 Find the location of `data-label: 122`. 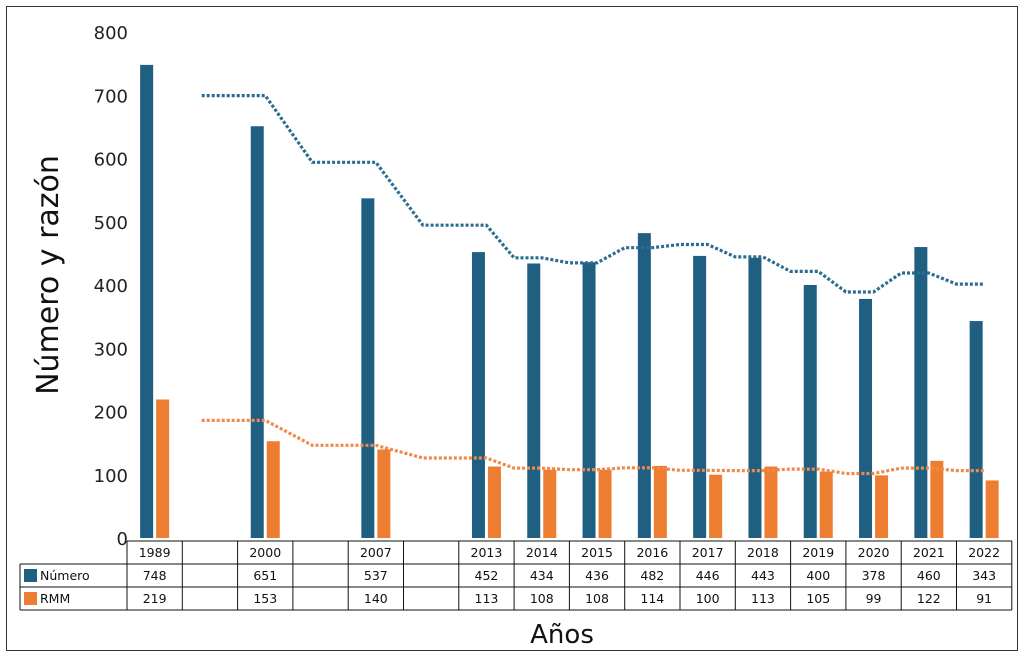

data-label: 122 is located at coordinates (929, 598).